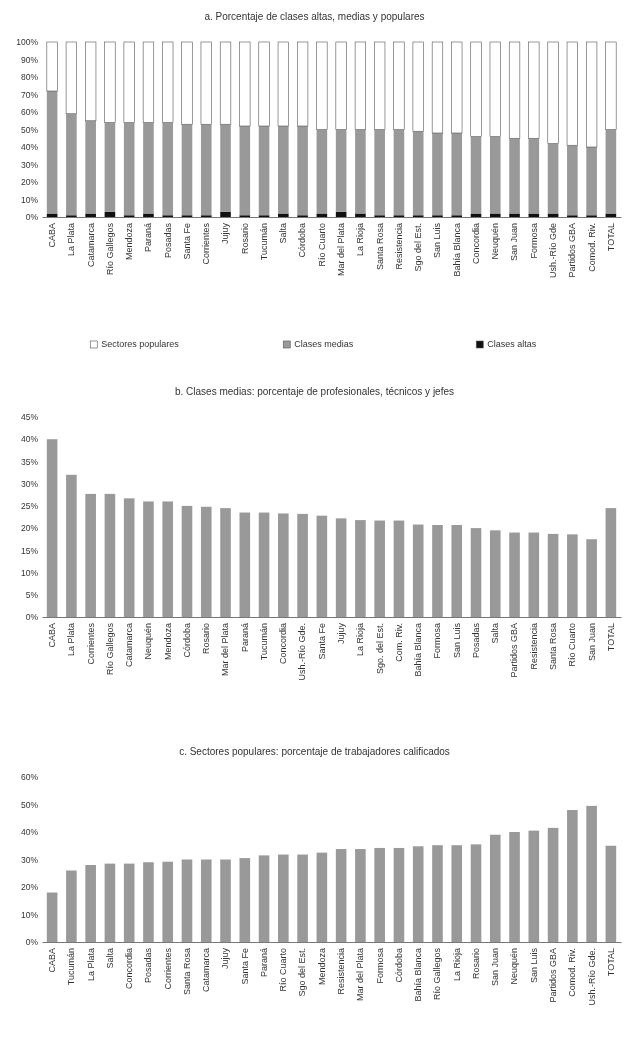 The height and width of the screenshot is (1037, 629). Describe the element at coordinates (32, 595) in the screenshot. I see `y-tick-label: 5%` at that location.